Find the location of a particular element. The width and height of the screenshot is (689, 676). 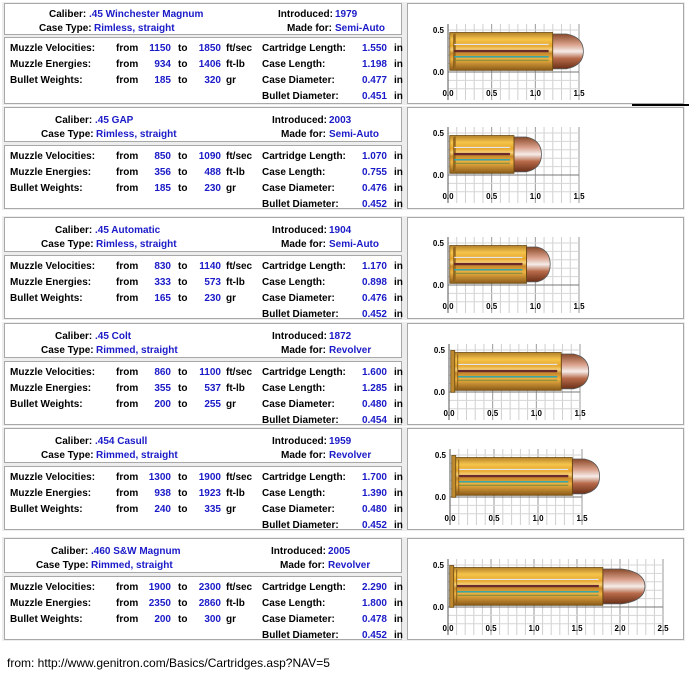

made-for-label: Made for: is located at coordinates (303, 134).